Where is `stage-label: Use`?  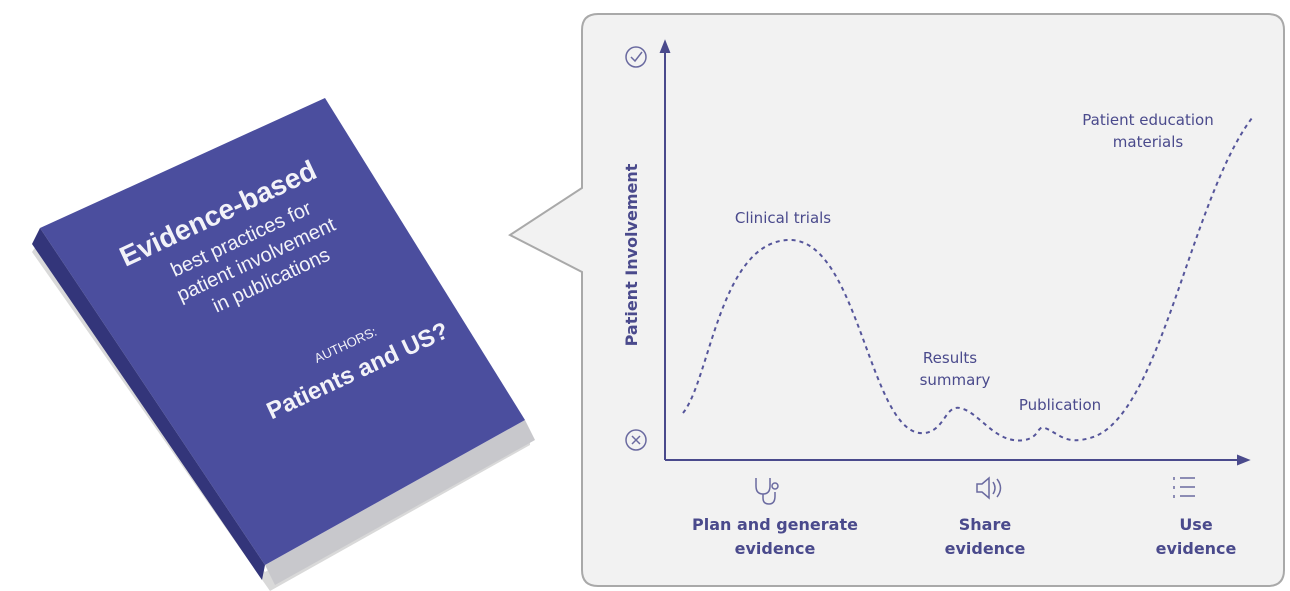 stage-label: Use is located at coordinates (1196, 524).